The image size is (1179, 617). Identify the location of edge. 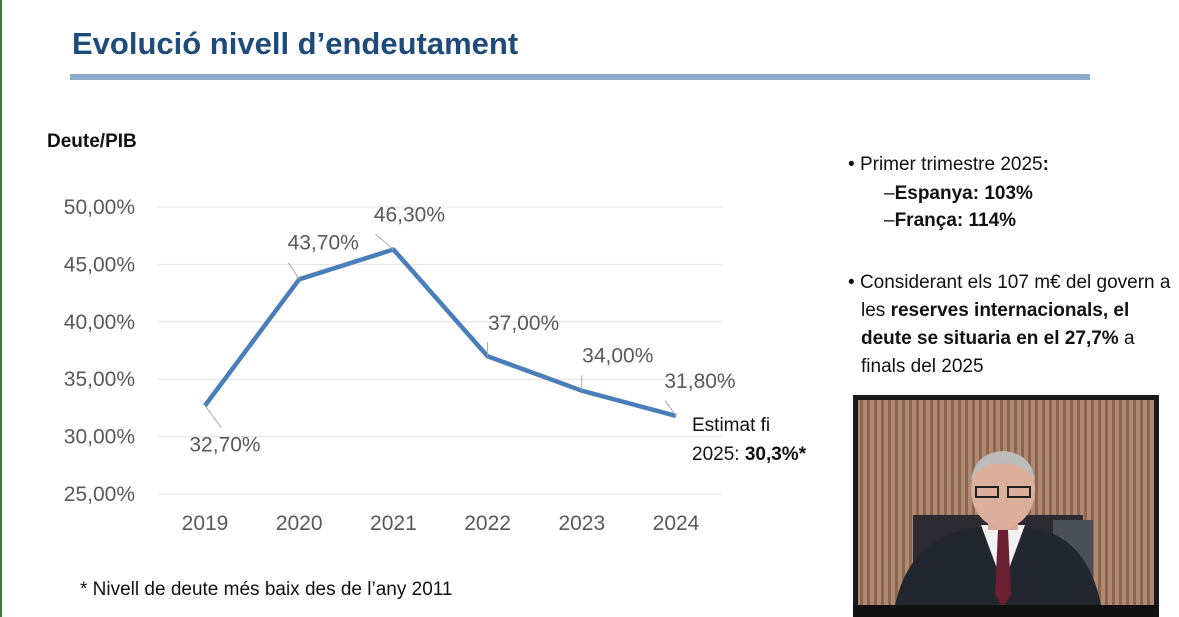
(1, 308).